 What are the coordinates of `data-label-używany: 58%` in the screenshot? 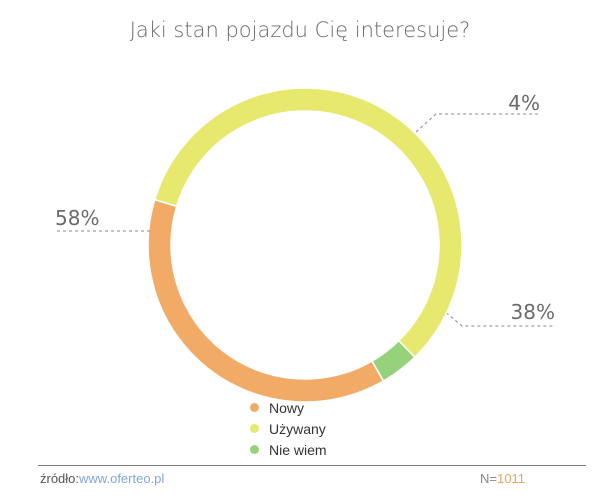 It's located at (77, 218).